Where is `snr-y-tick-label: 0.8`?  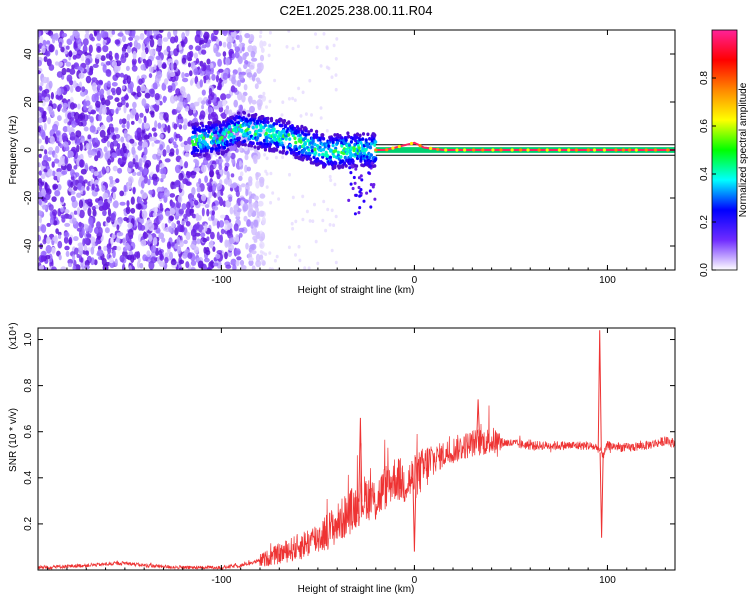
snr-y-tick-label: 0.8 is located at coordinates (28, 385).